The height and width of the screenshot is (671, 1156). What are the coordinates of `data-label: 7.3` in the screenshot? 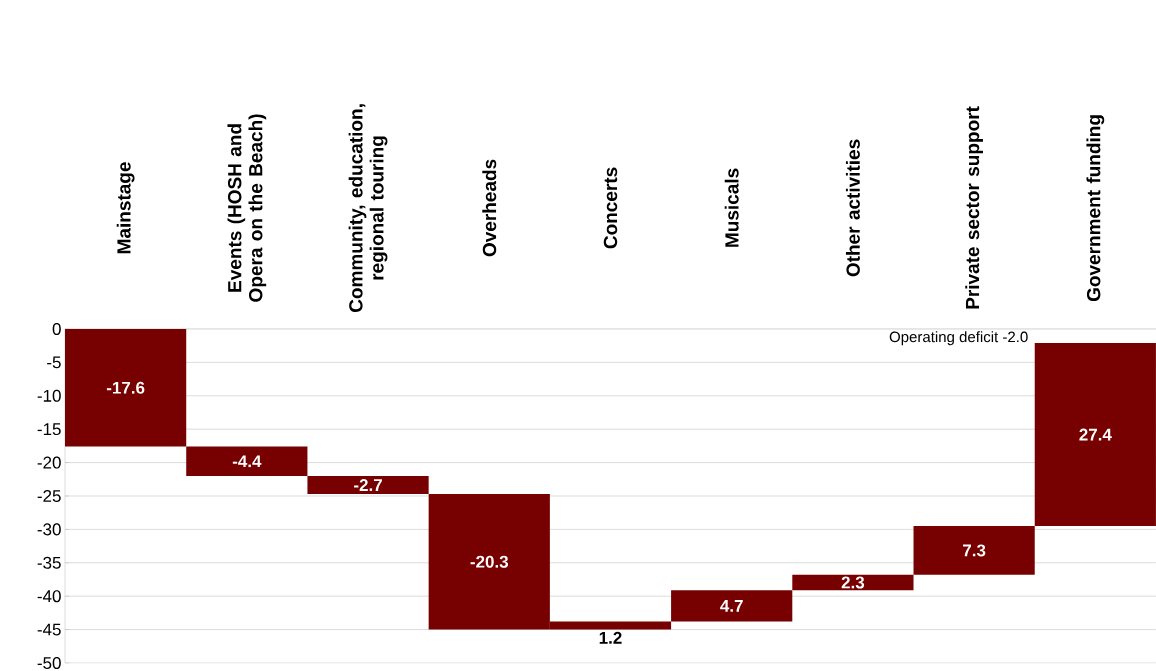 It's located at (974, 550).